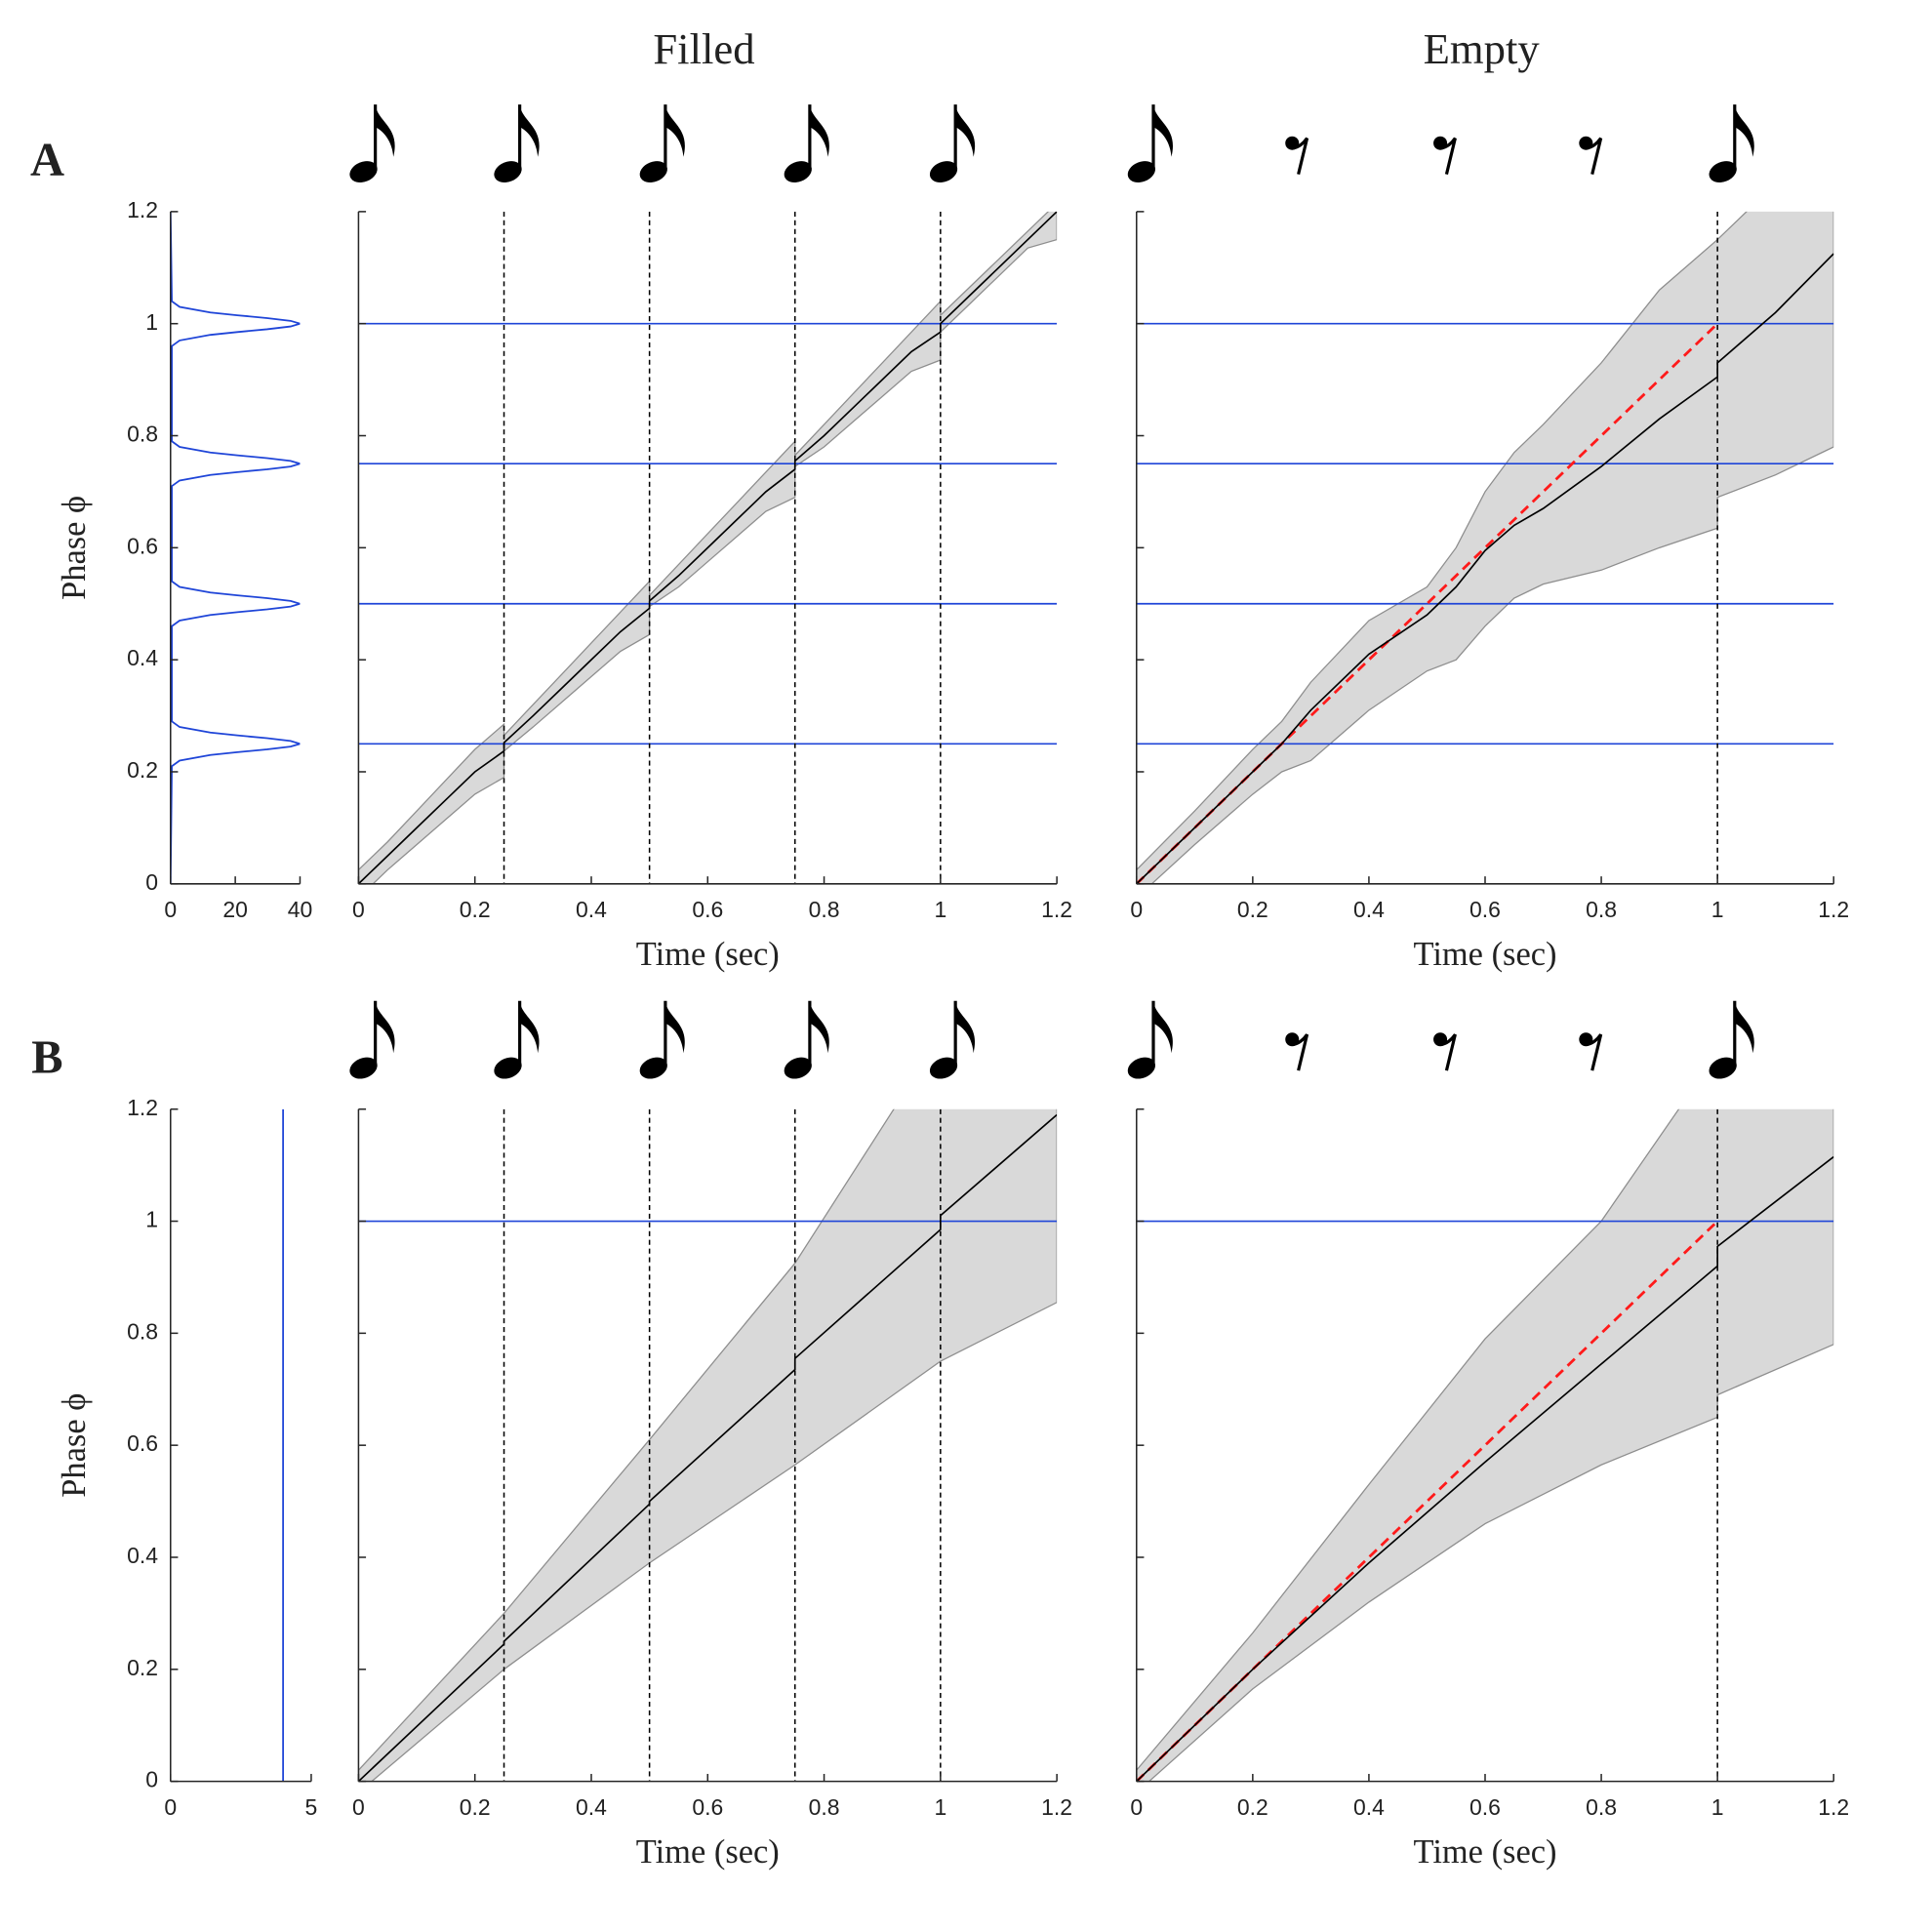  I want to click on column-title: Empty, so click(1482, 48).